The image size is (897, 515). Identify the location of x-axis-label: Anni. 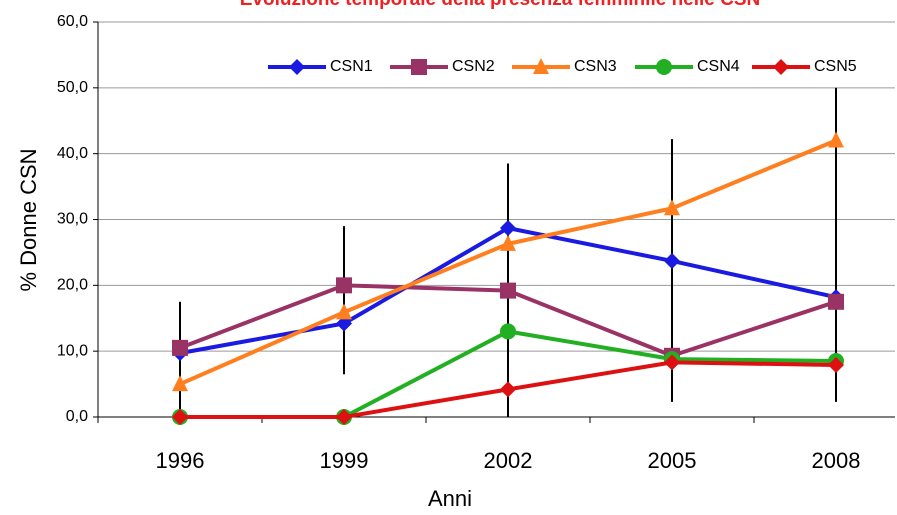
(450, 498).